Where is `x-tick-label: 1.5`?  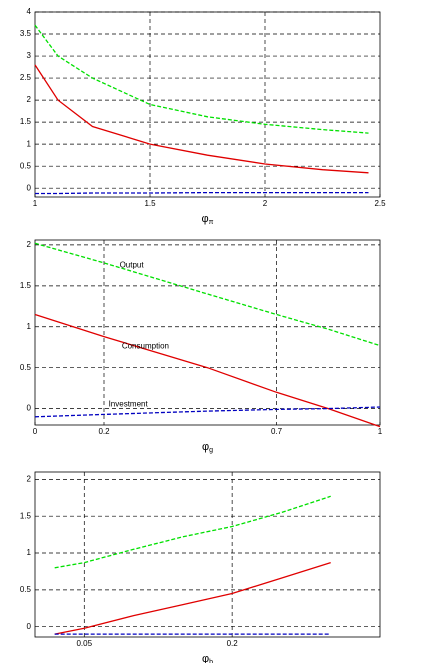
x-tick-label: 1.5 is located at coordinates (150, 203).